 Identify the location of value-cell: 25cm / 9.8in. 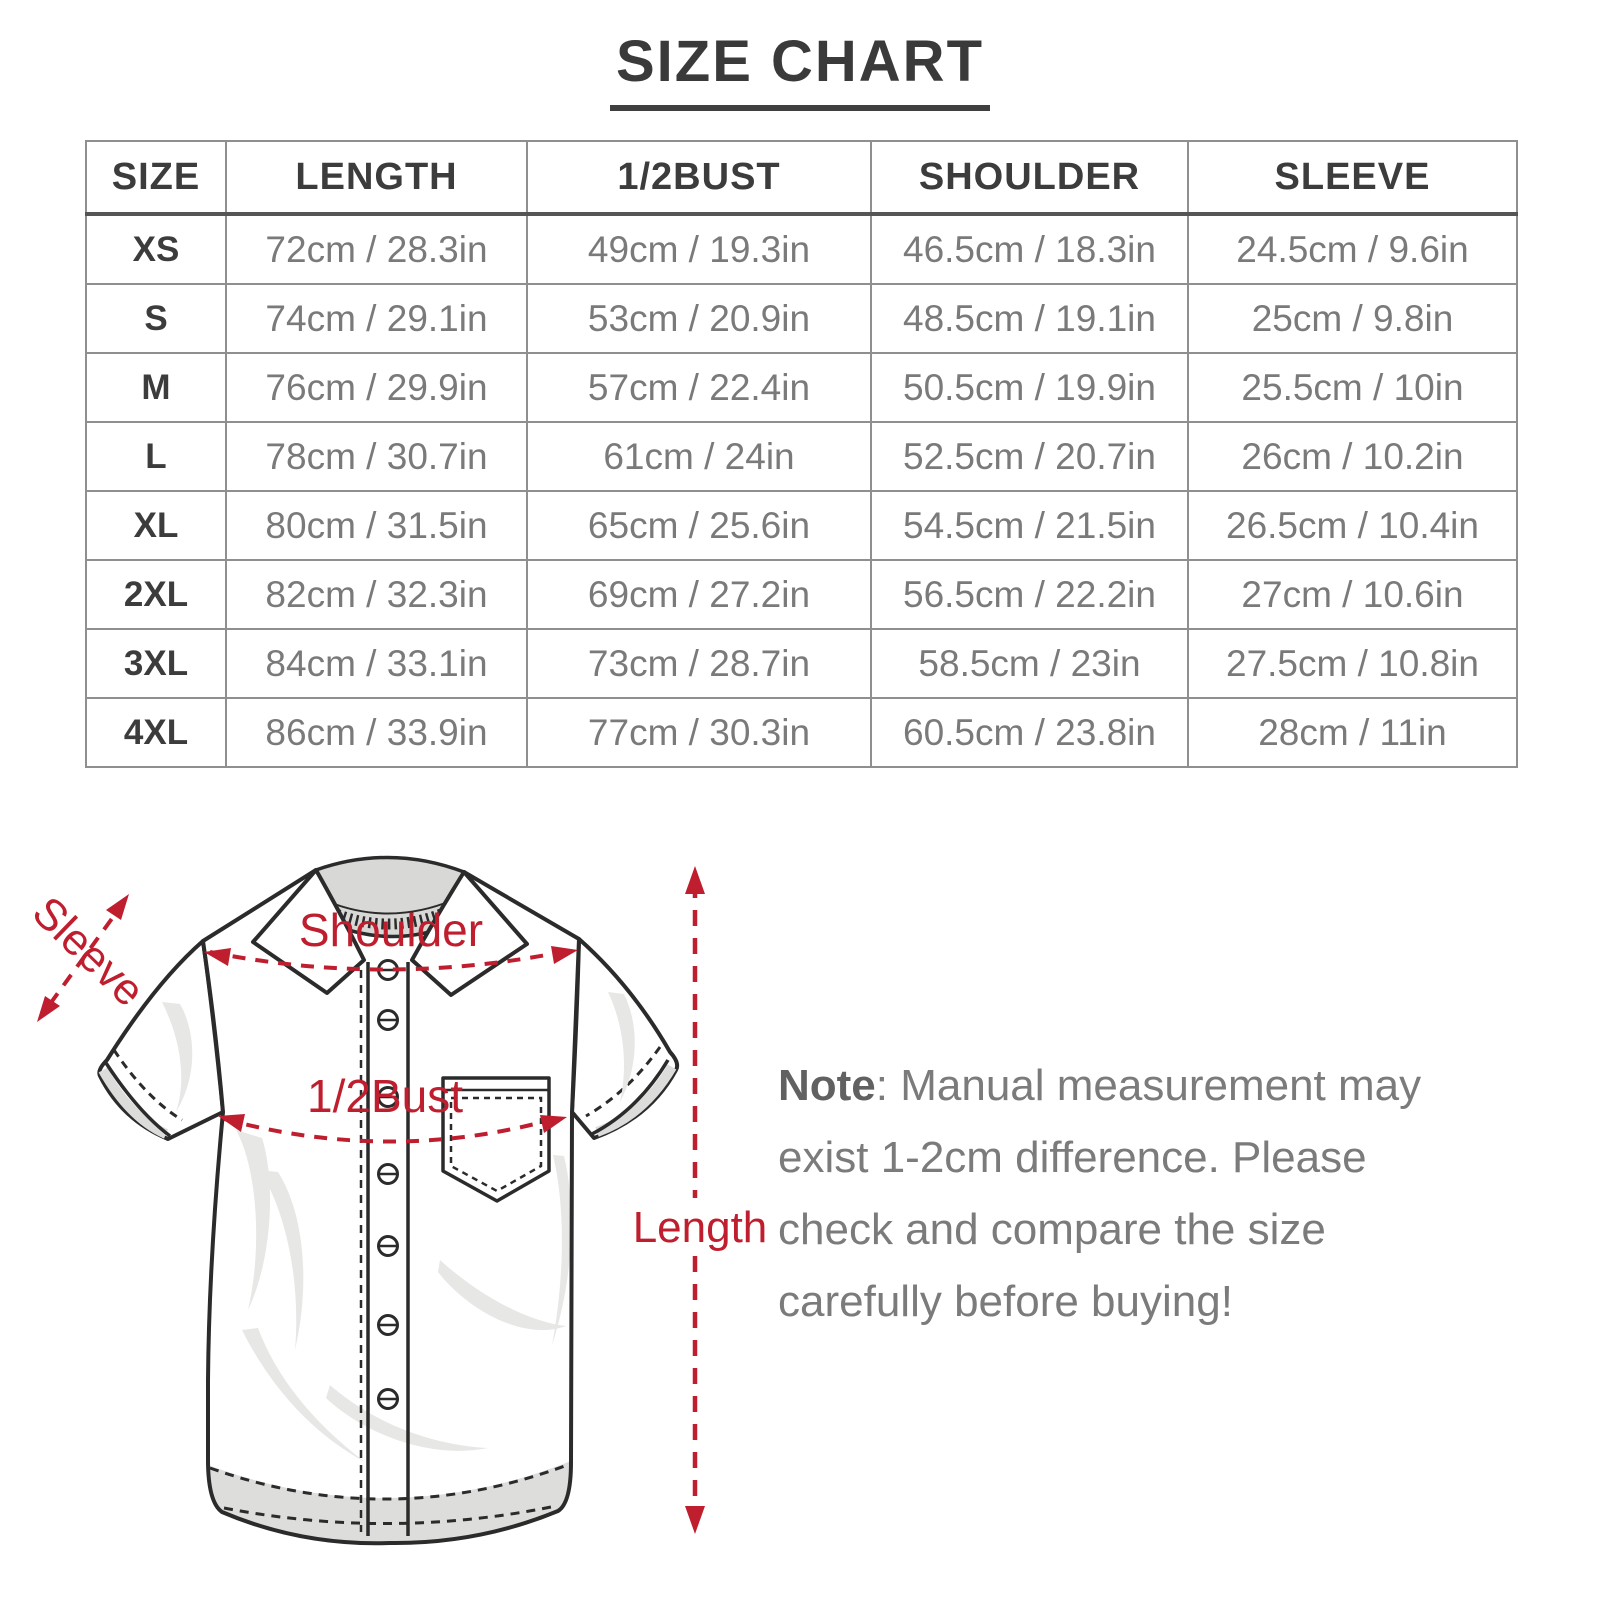
(1352, 318).